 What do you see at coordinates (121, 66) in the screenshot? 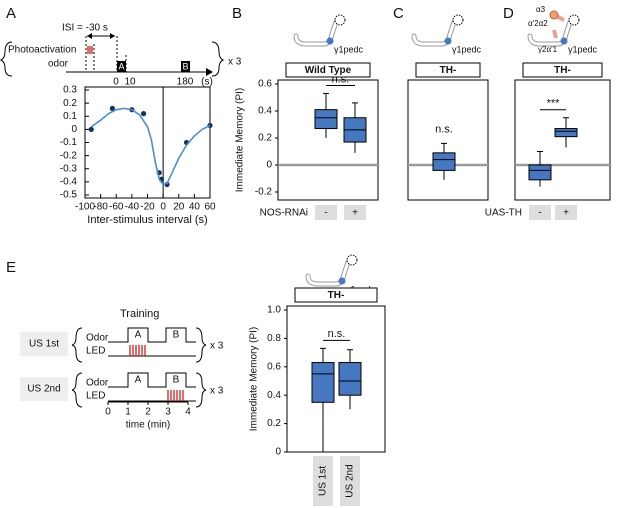
I see `odor-a-label: A` at bounding box center [121, 66].